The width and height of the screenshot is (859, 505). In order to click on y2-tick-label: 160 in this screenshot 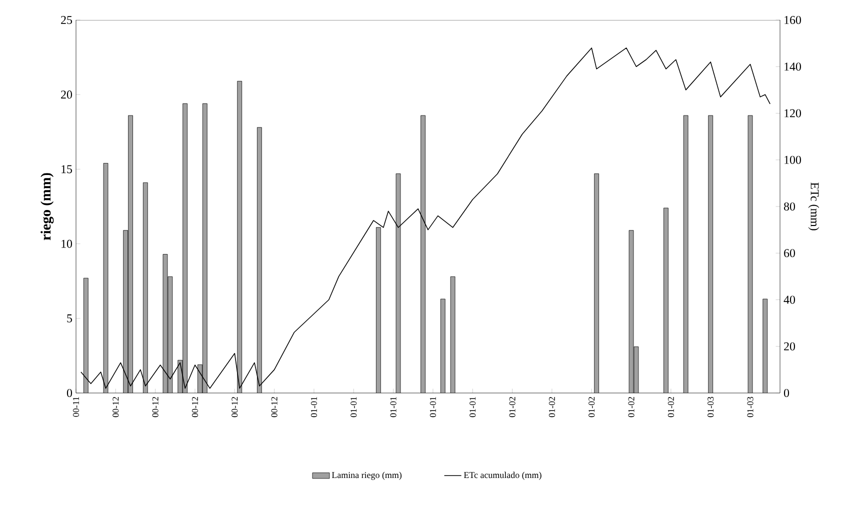, I will do `click(792, 20)`.